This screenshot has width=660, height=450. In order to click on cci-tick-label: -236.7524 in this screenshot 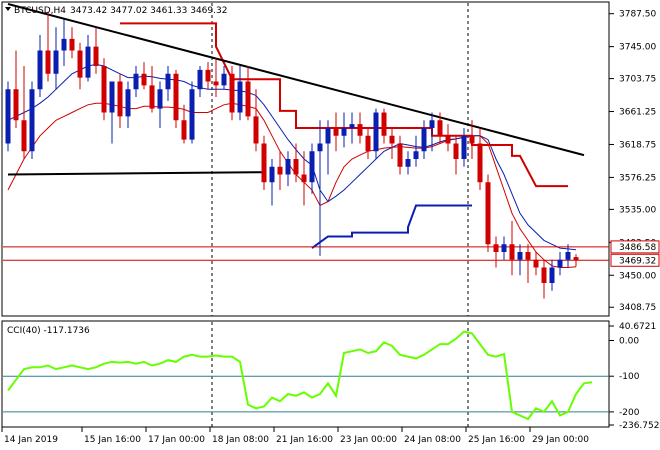, I will do `click(639, 426)`.